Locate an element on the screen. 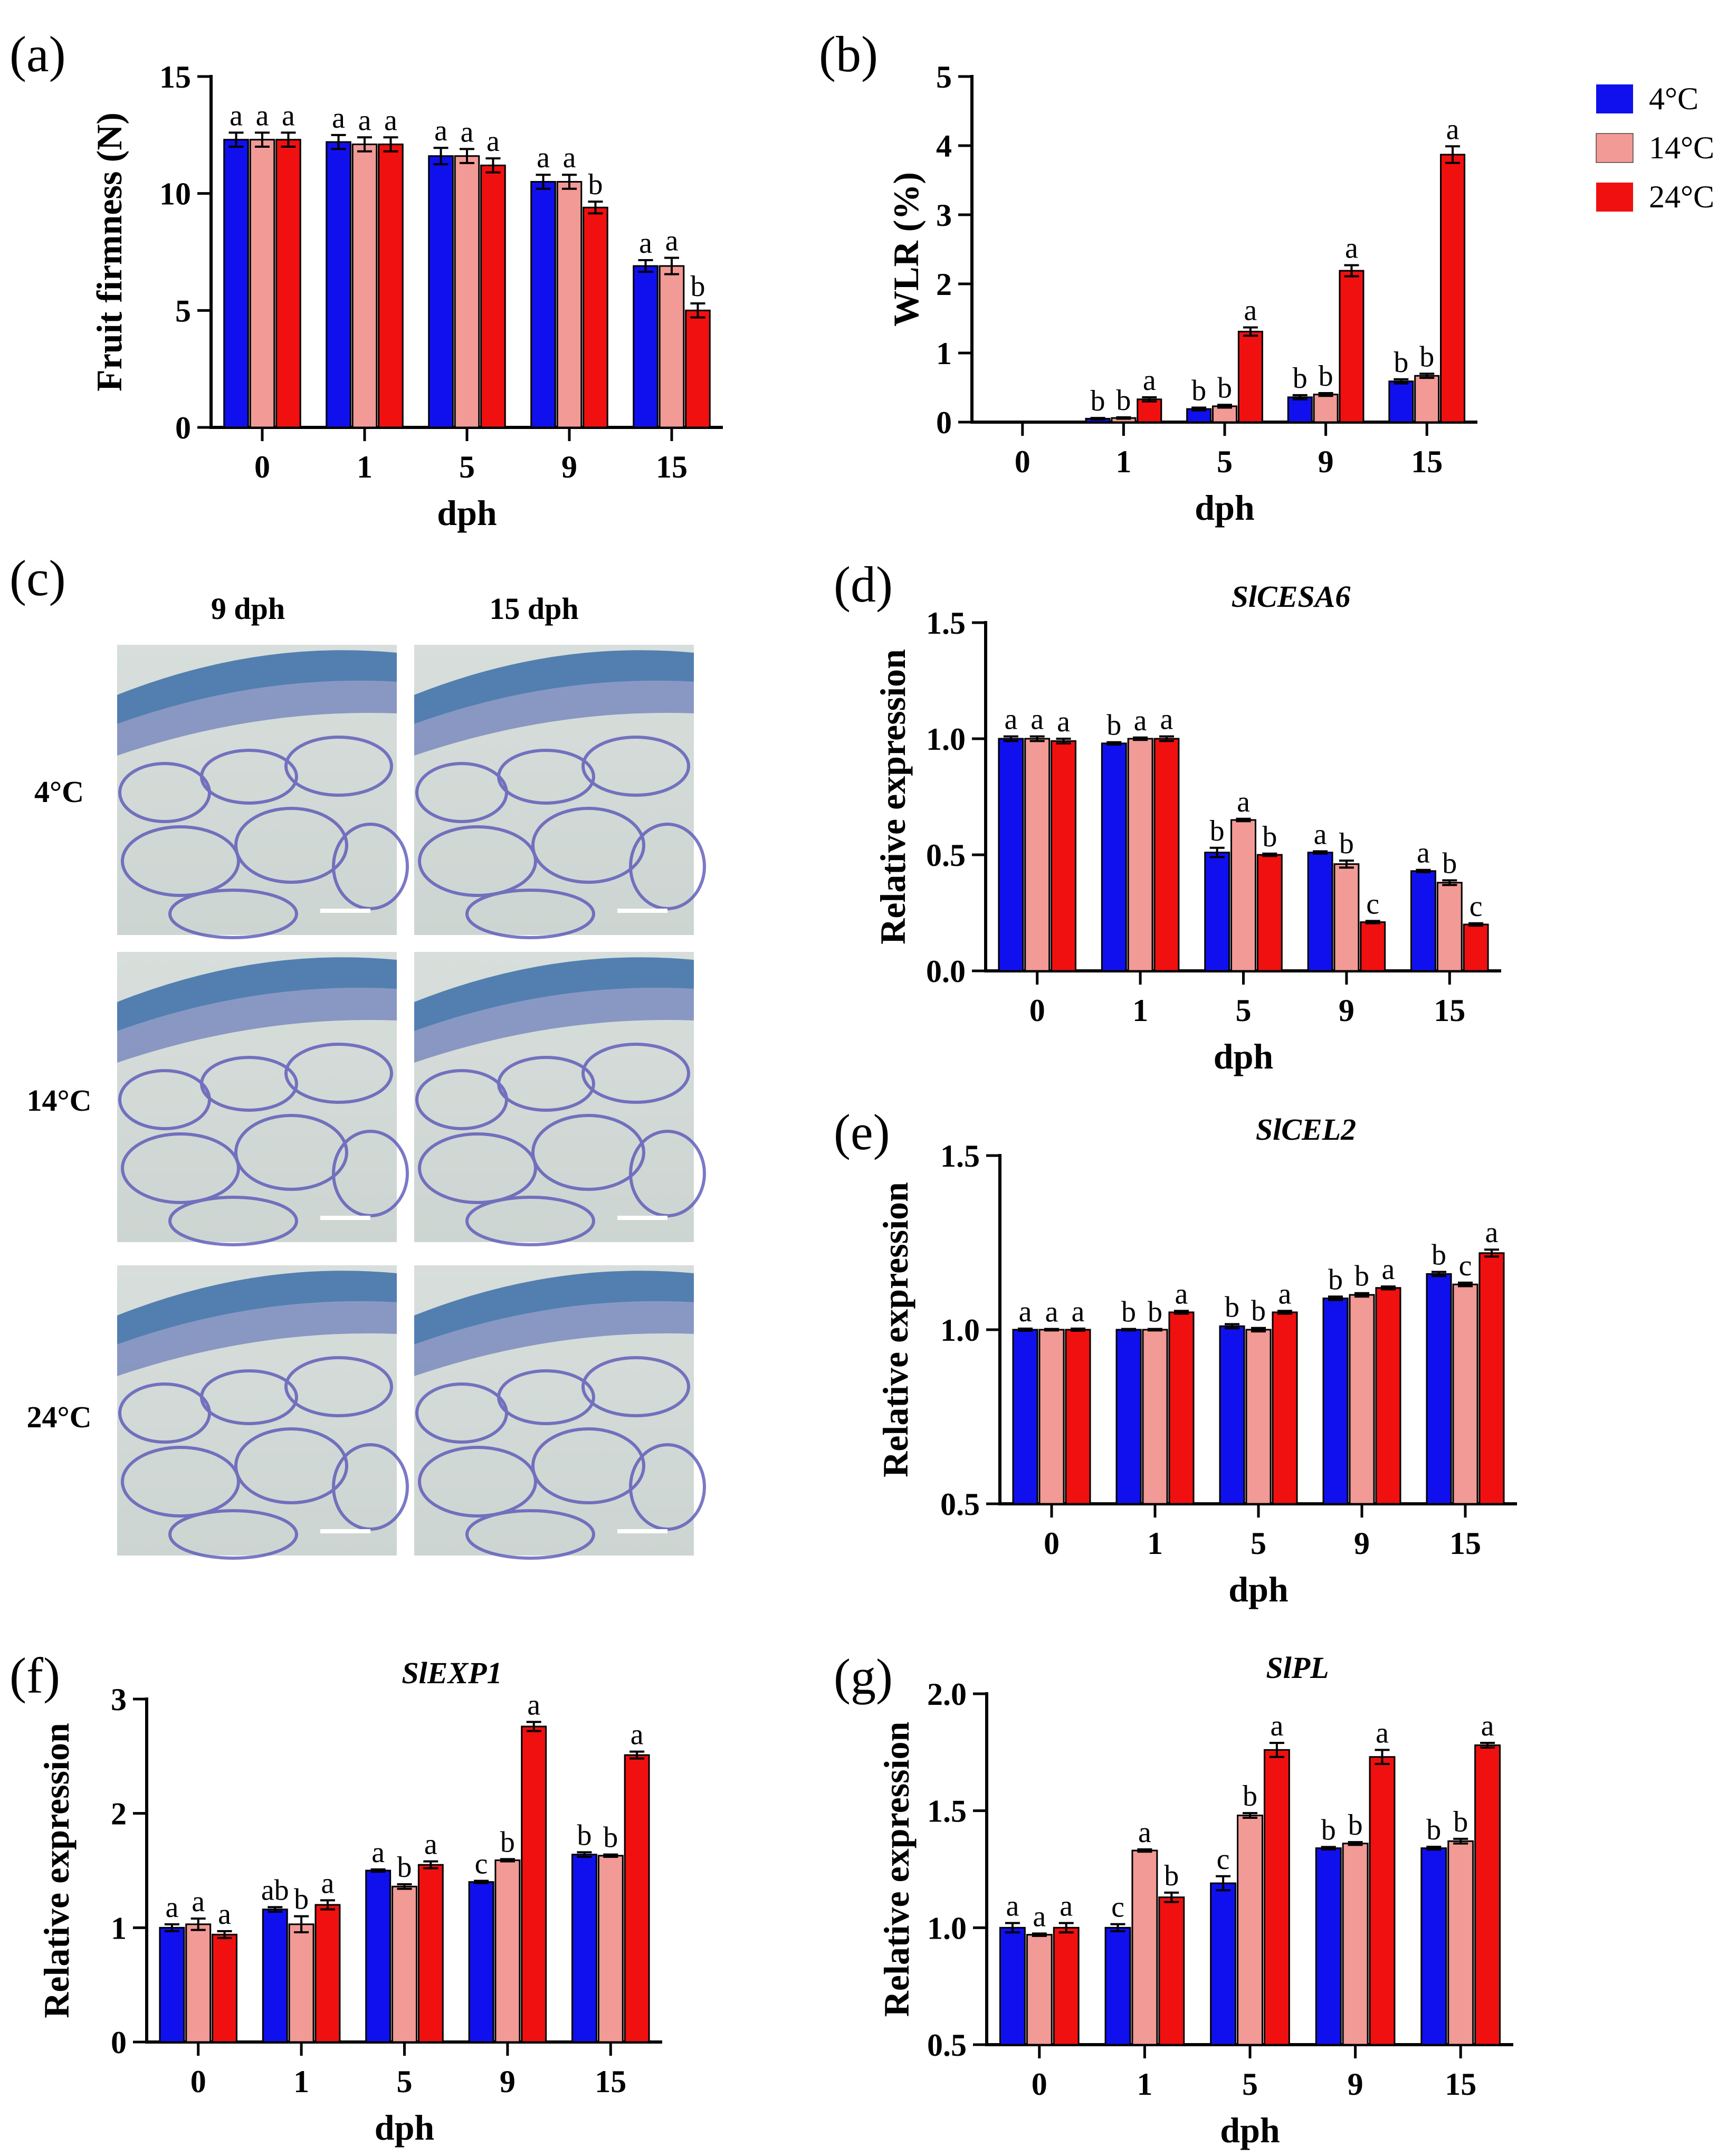 The image size is (1727, 2156). sig-letter-f-14c-9: b is located at coordinates (508, 1842).